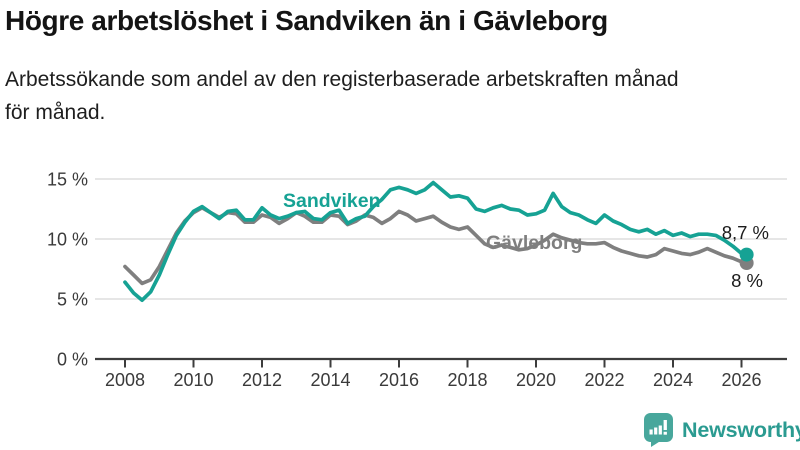  What do you see at coordinates (745, 232) in the screenshot?
I see `series-end-value-sandviken: 8,7 %` at bounding box center [745, 232].